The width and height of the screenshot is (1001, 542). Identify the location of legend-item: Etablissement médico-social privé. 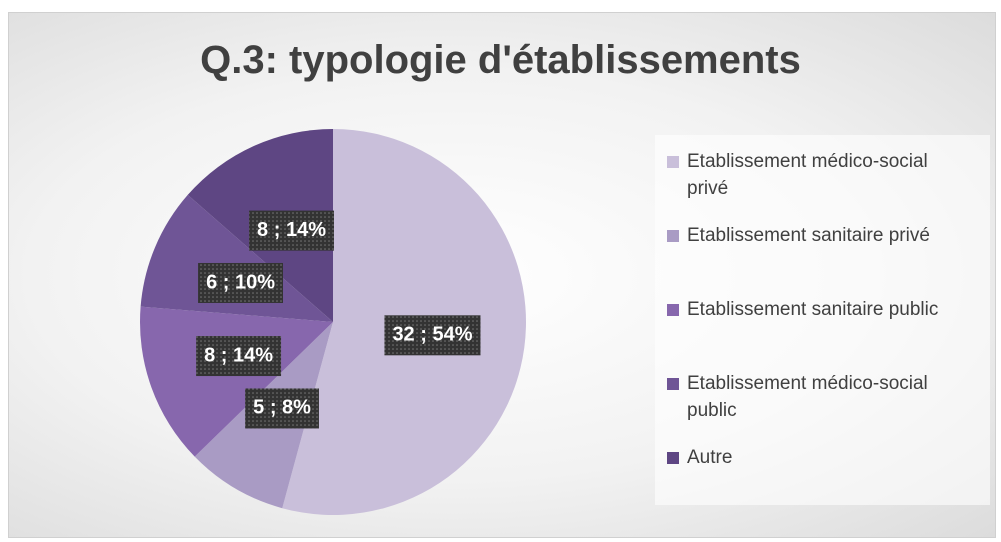
(814, 175).